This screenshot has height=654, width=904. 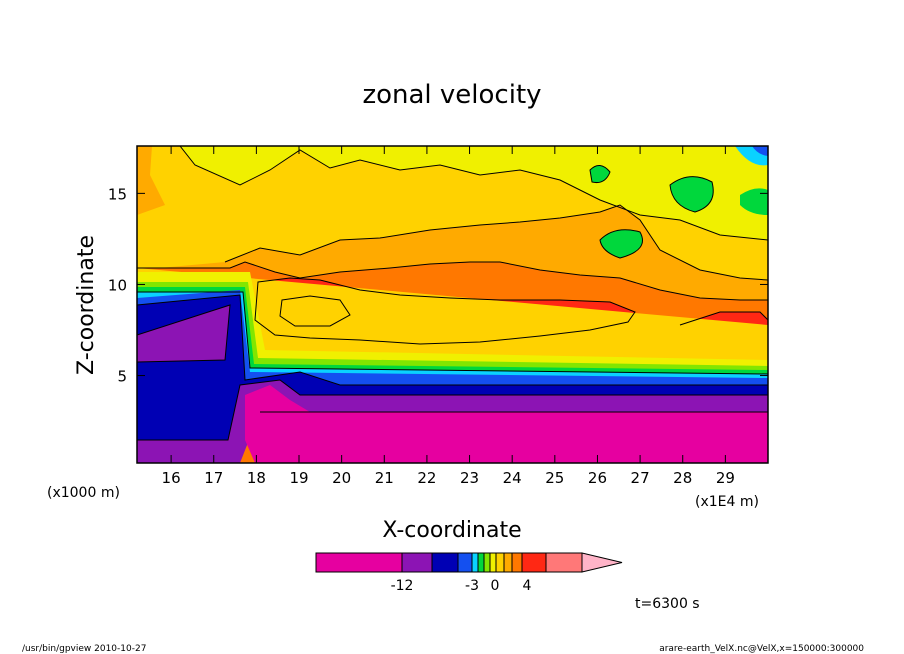 What do you see at coordinates (171, 478) in the screenshot?
I see `x-tick-label: 16` at bounding box center [171, 478].